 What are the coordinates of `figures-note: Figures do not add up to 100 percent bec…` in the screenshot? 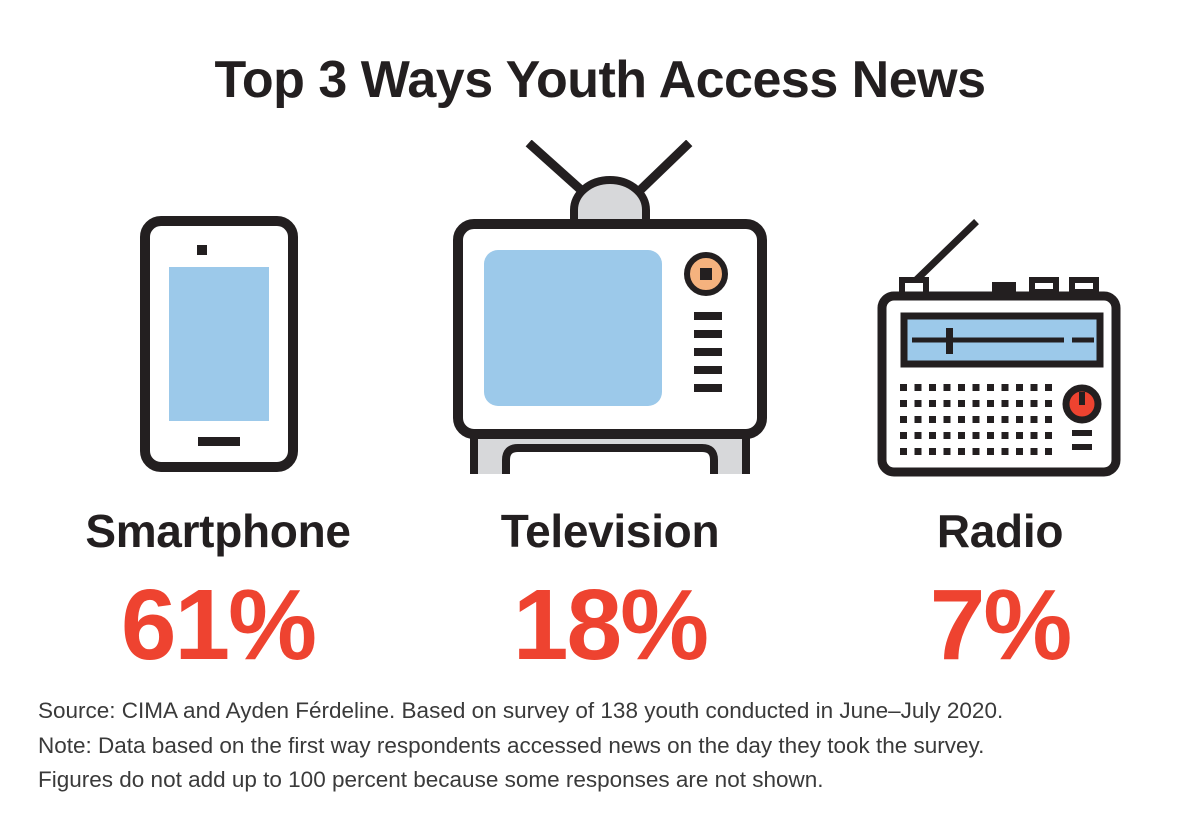 It's located at (431, 779).